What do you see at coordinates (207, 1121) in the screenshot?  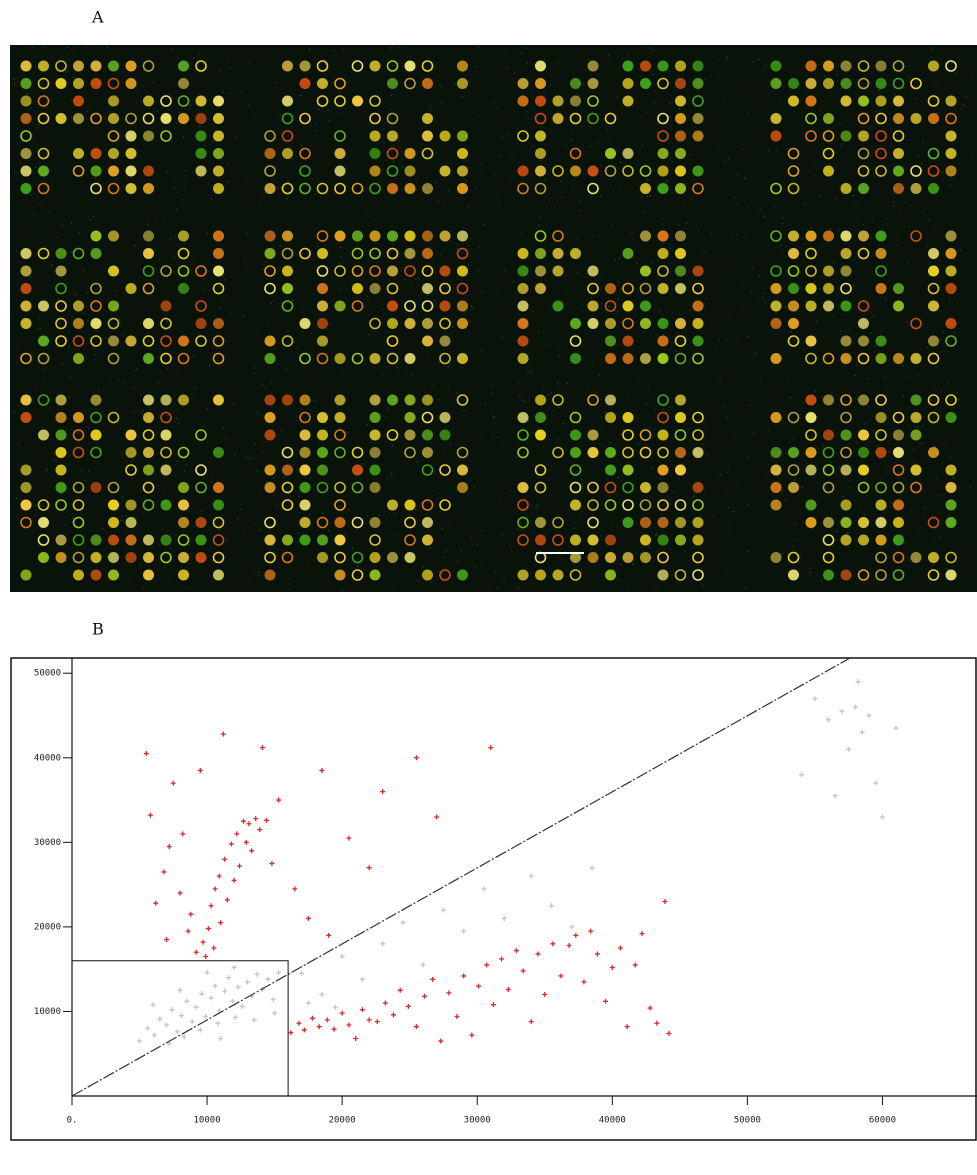 I see `x-tick-label: 10000` at bounding box center [207, 1121].